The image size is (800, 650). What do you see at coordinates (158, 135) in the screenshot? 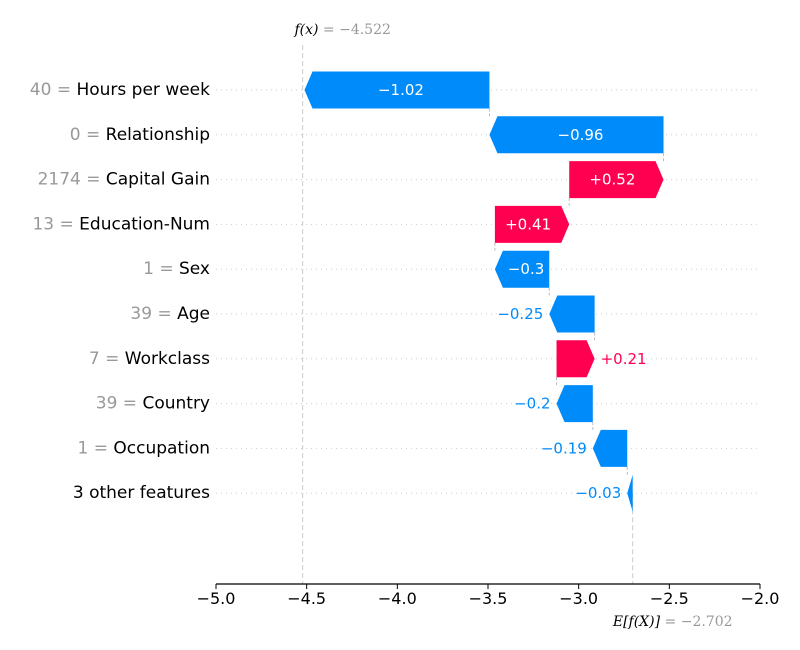
I see `feature-name: Relationship` at bounding box center [158, 135].